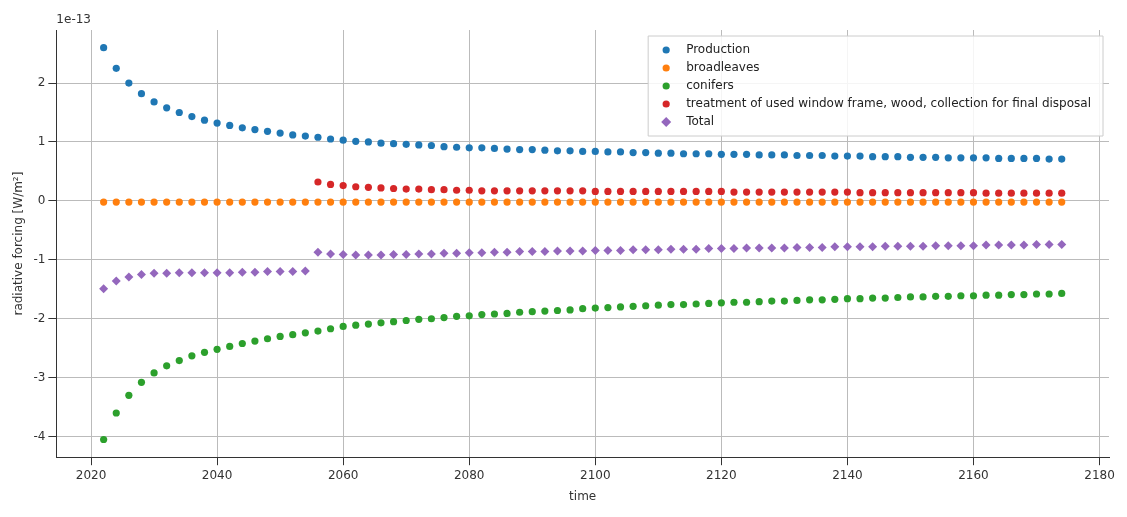 Image resolution: width=1127 pixels, height=517 pixels. What do you see at coordinates (1099, 474) in the screenshot?
I see `x-tick-label: 2180` at bounding box center [1099, 474].